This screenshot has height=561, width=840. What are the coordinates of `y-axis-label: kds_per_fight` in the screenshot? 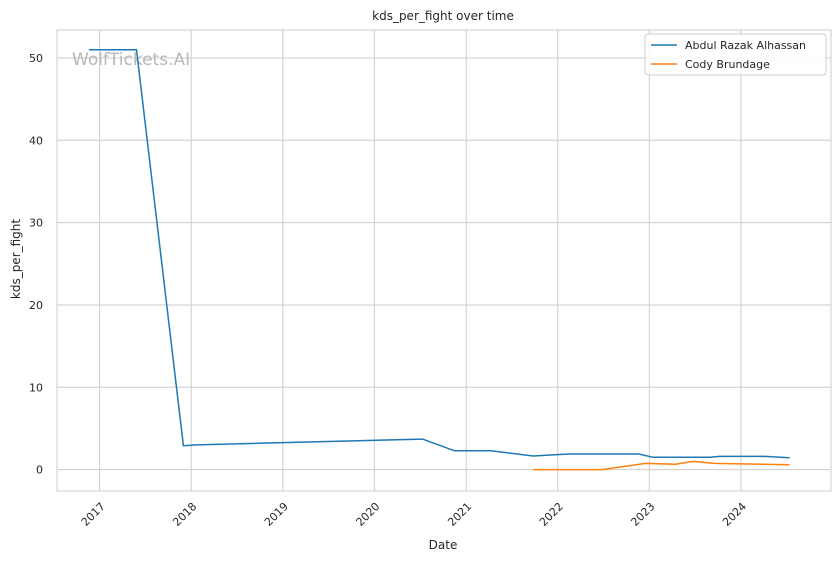 It's located at (16, 259).